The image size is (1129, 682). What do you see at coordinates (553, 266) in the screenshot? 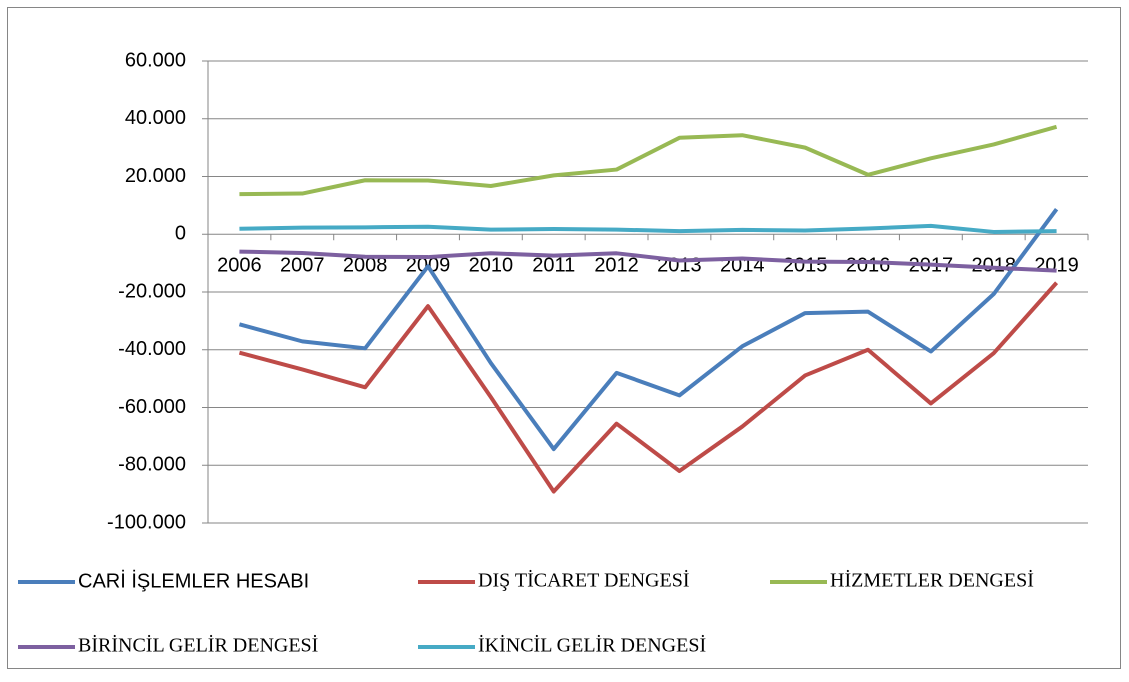
I see `x-tick-label: 2011` at bounding box center [553, 266].